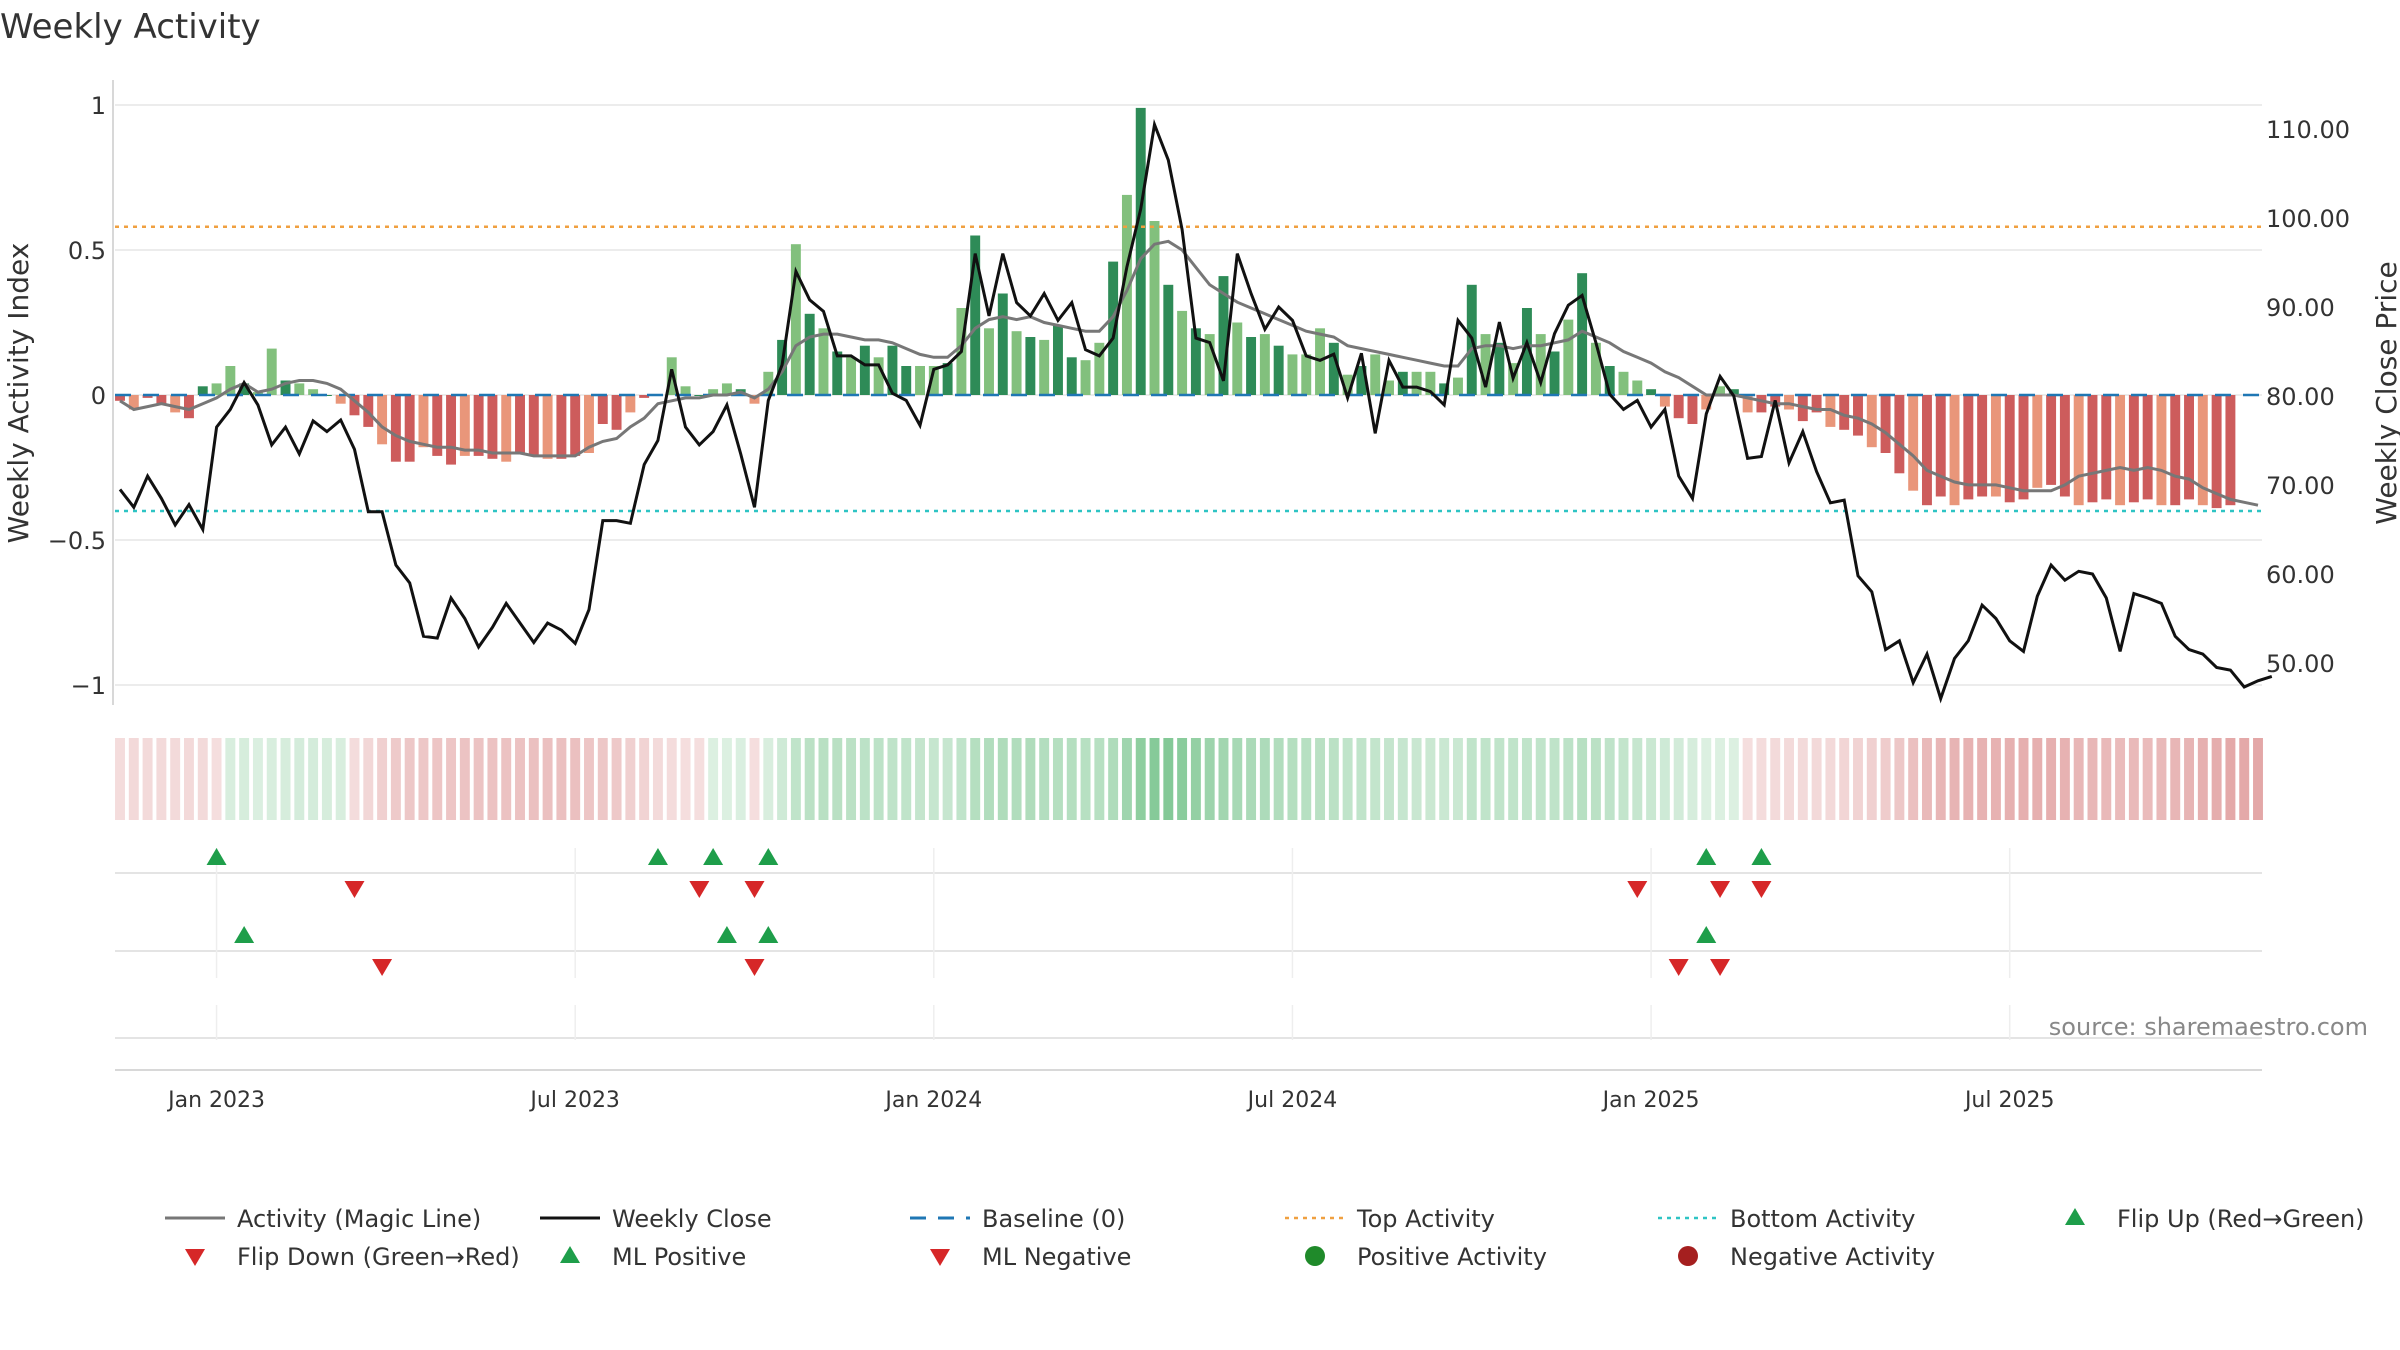 This screenshot has height=1350, width=2400. I want to click on ml-positive-marker, so click(768, 934).